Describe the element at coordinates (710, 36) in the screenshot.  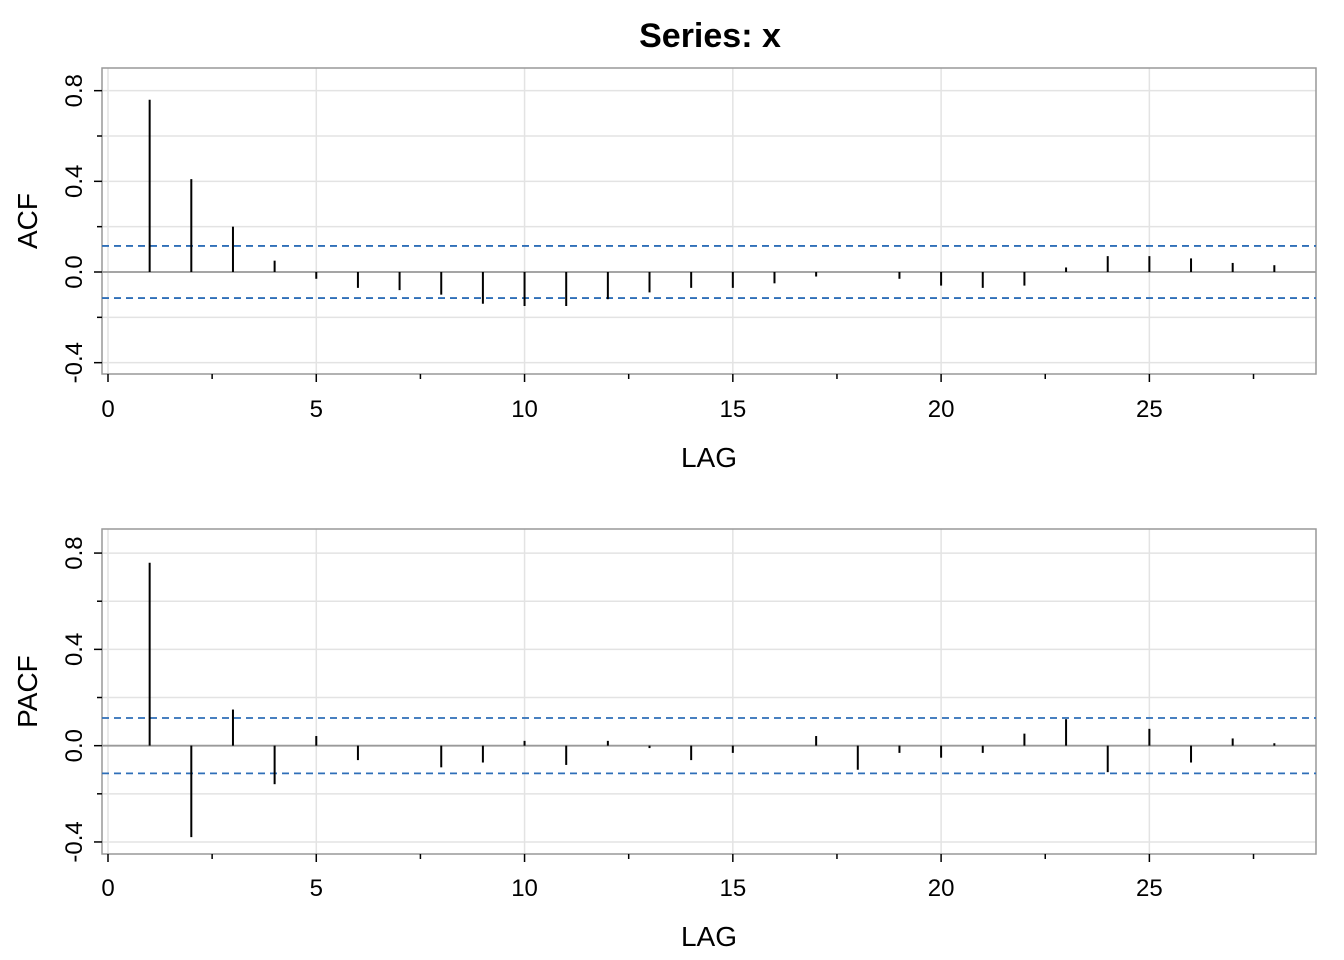
I see `chart-title: Series: x` at that location.